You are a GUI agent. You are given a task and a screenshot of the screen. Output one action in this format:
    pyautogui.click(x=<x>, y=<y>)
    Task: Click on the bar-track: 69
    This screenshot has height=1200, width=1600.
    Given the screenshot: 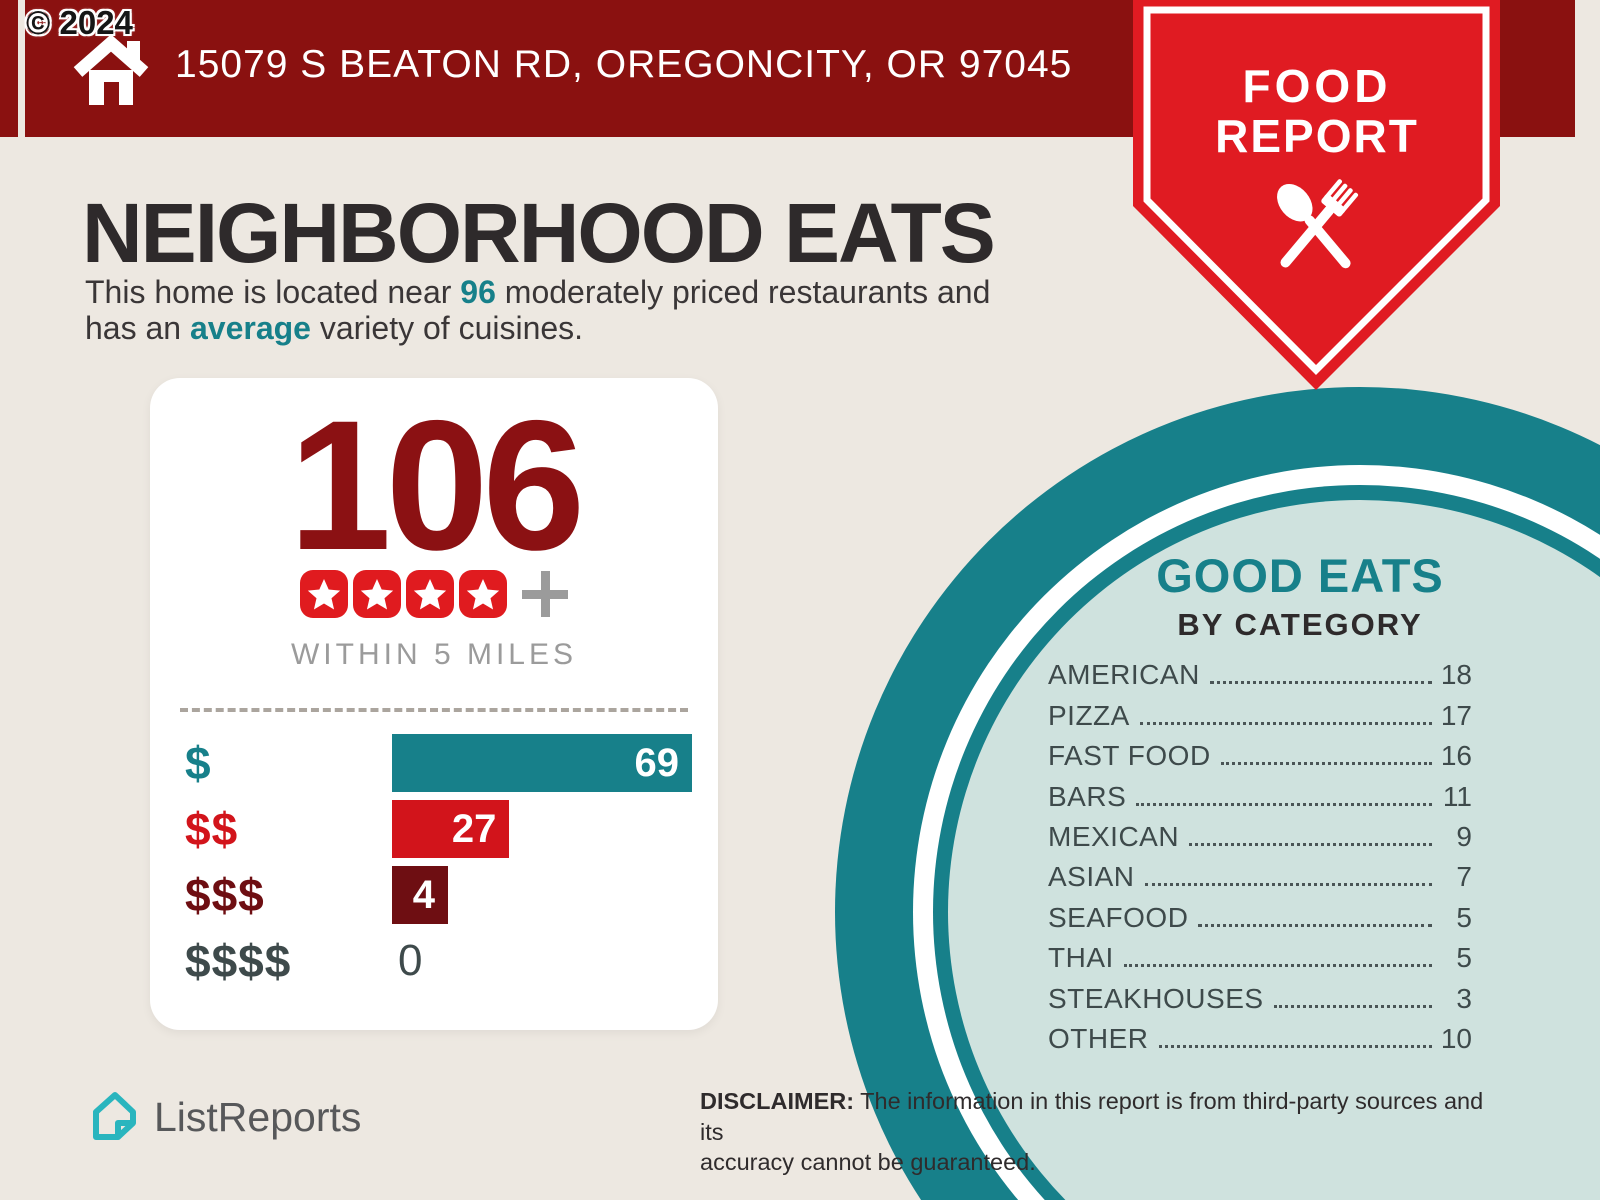 What is the action you would take?
    pyautogui.click(x=542, y=763)
    